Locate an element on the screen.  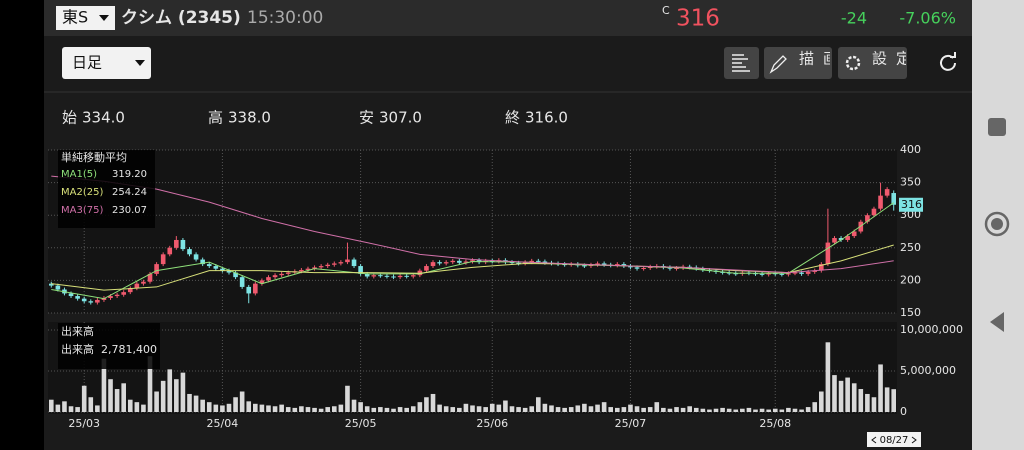
nav-recent is located at coordinates (997, 127).